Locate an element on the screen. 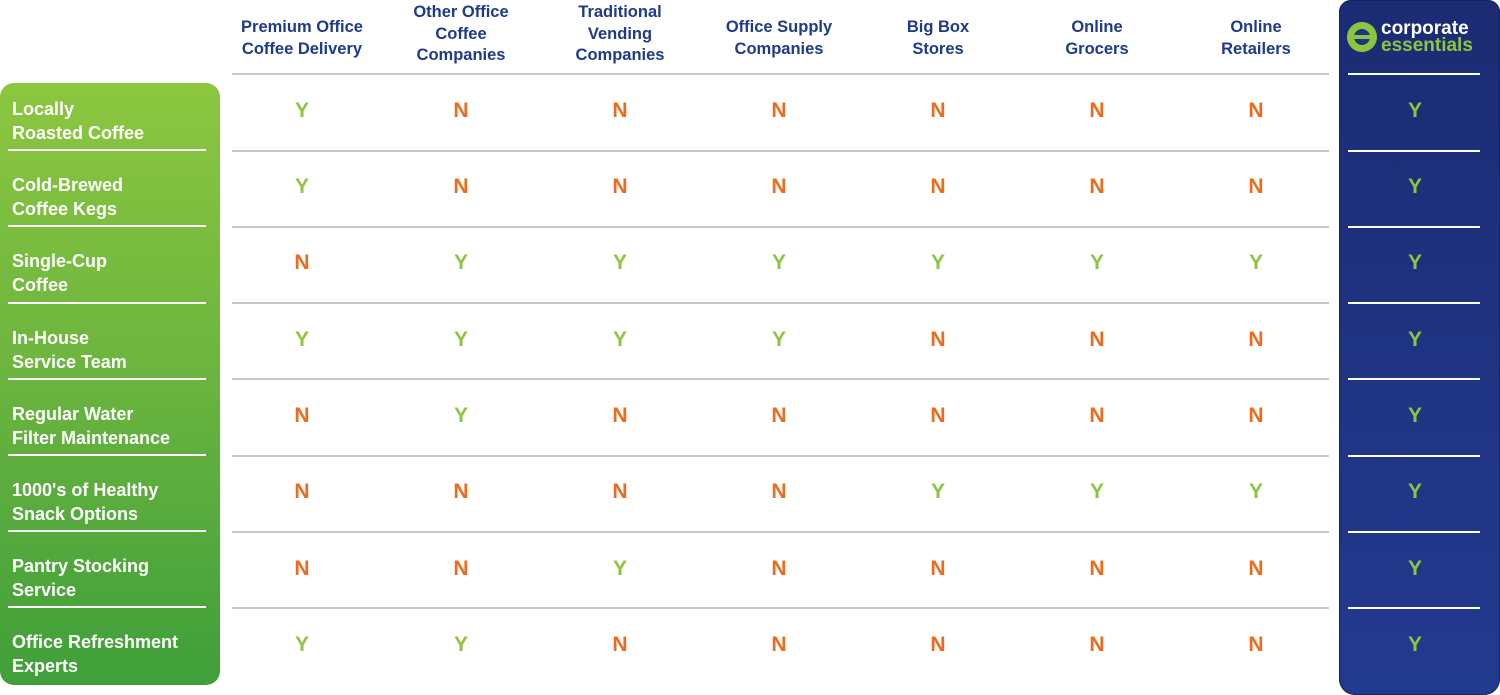  feature-text: Cold-Brewed Coffee Kegs is located at coordinates (68, 197).